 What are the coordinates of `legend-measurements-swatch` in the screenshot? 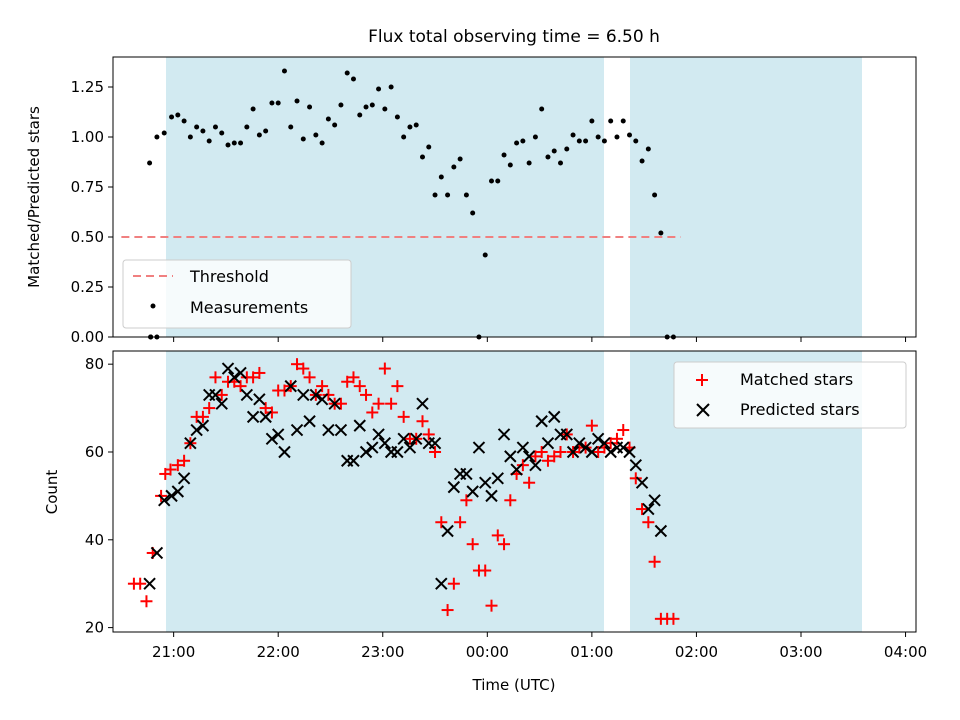 It's located at (153, 306).